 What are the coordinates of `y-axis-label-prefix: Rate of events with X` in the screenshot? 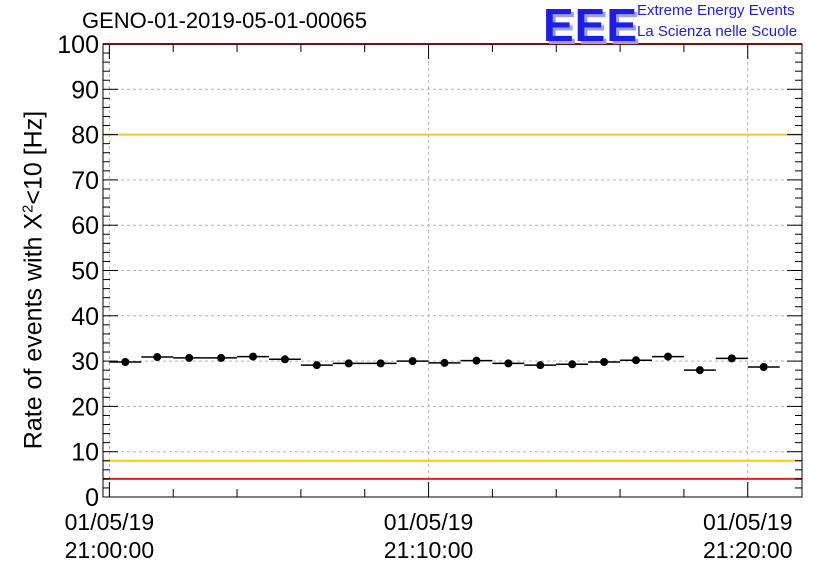 It's located at (33, 331).